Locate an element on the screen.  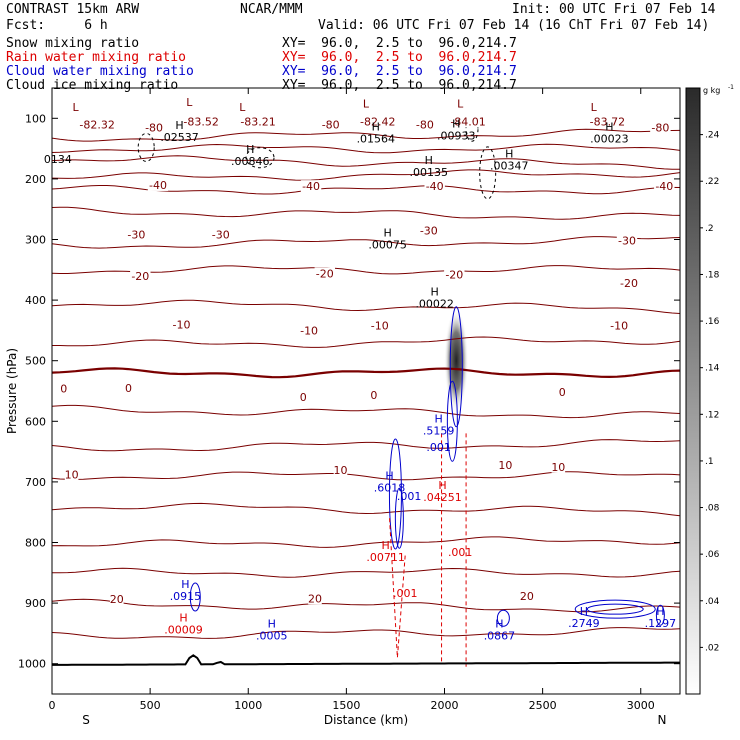
forecast-hour: Fcst: 6 h is located at coordinates (57, 25).